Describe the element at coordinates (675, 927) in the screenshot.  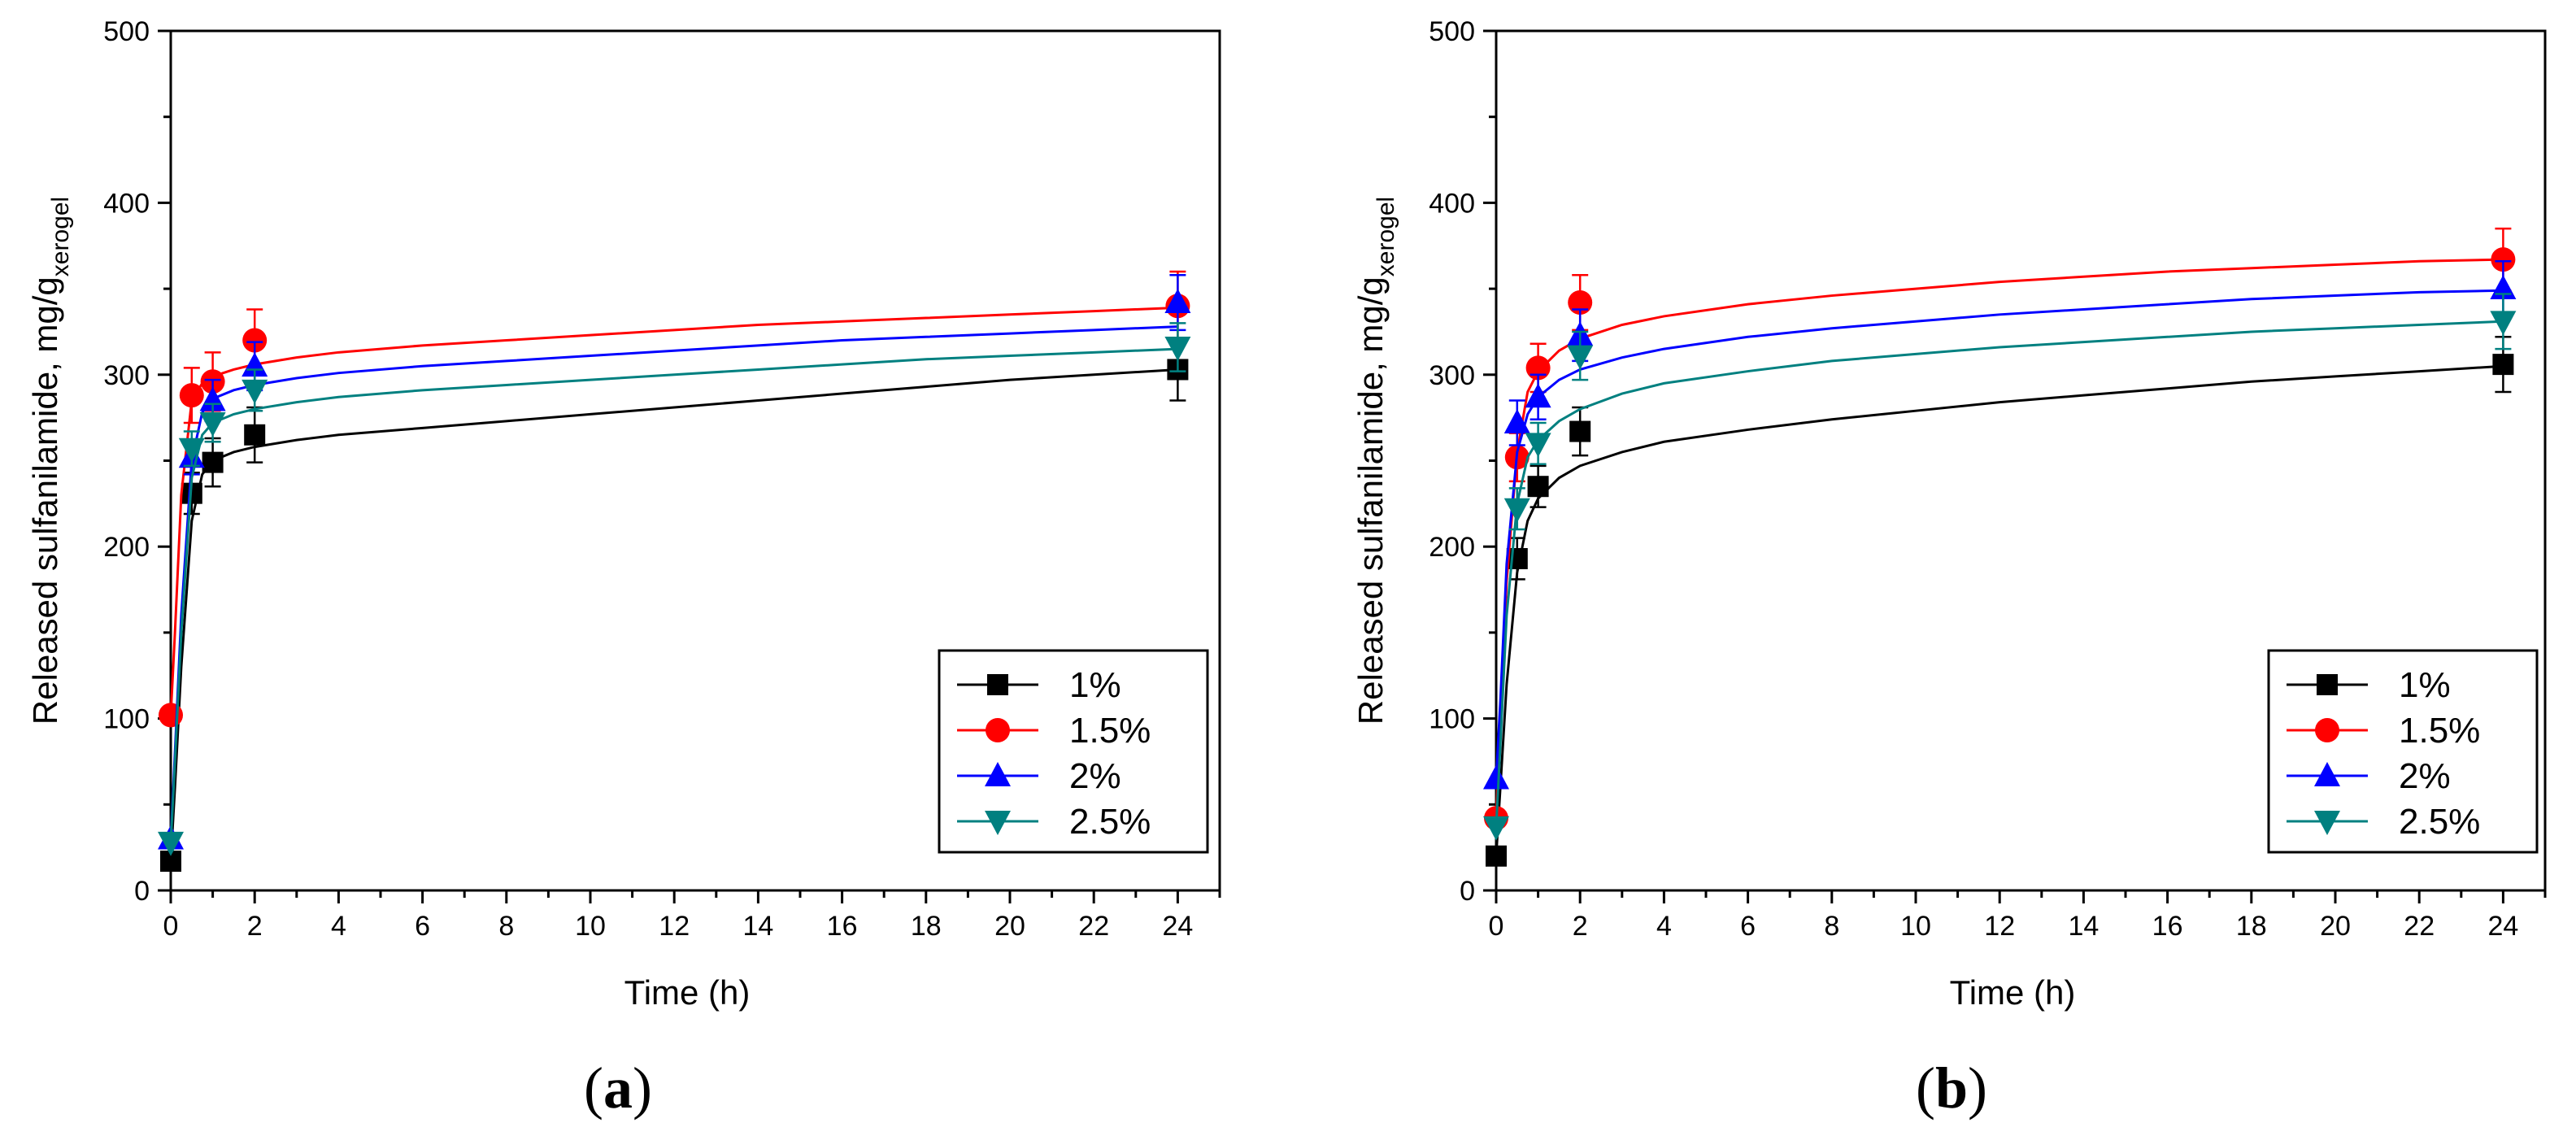
I see `x-tick-label: 12` at that location.